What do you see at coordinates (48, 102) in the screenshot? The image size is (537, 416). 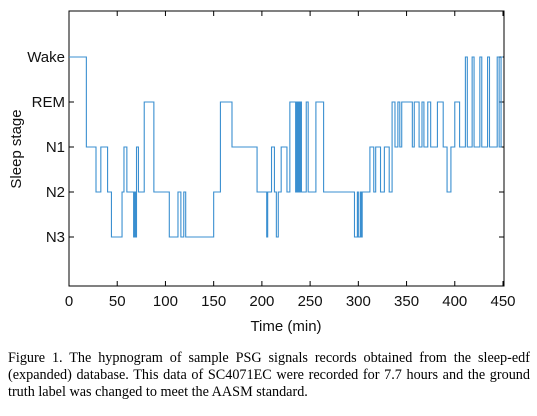 I see `y-tick-label: REM` at bounding box center [48, 102].